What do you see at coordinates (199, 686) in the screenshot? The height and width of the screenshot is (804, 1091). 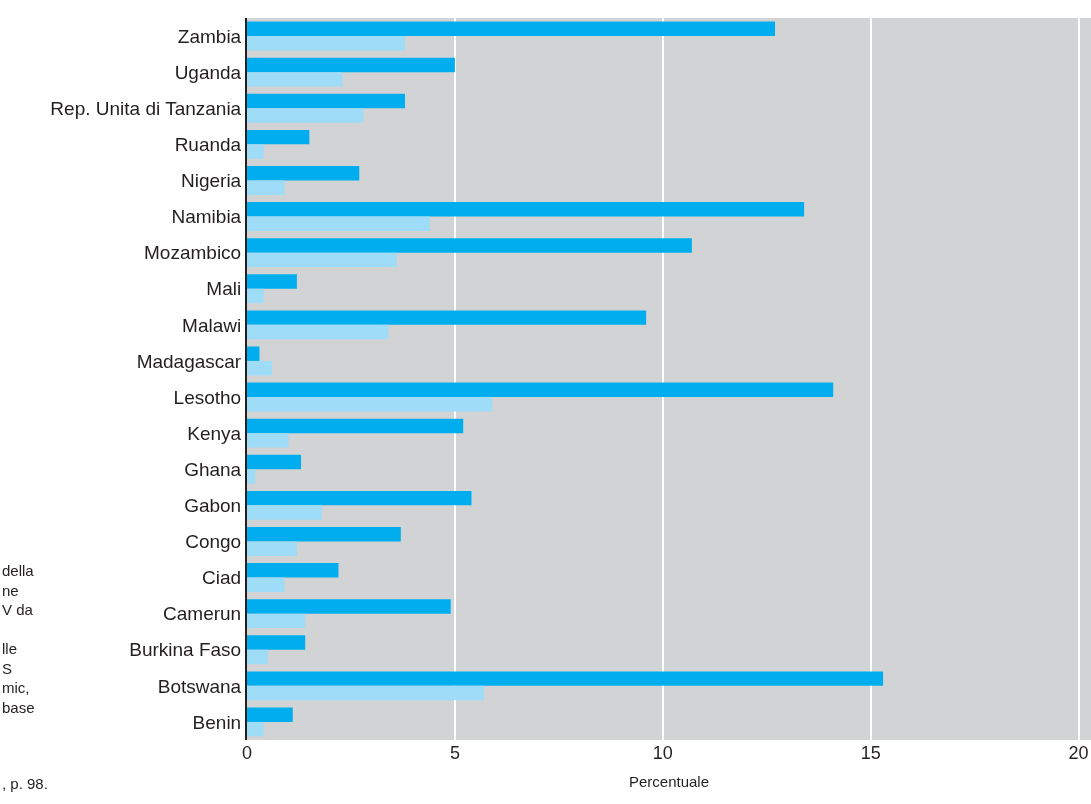 I see `y-tick-label: Botswana` at bounding box center [199, 686].